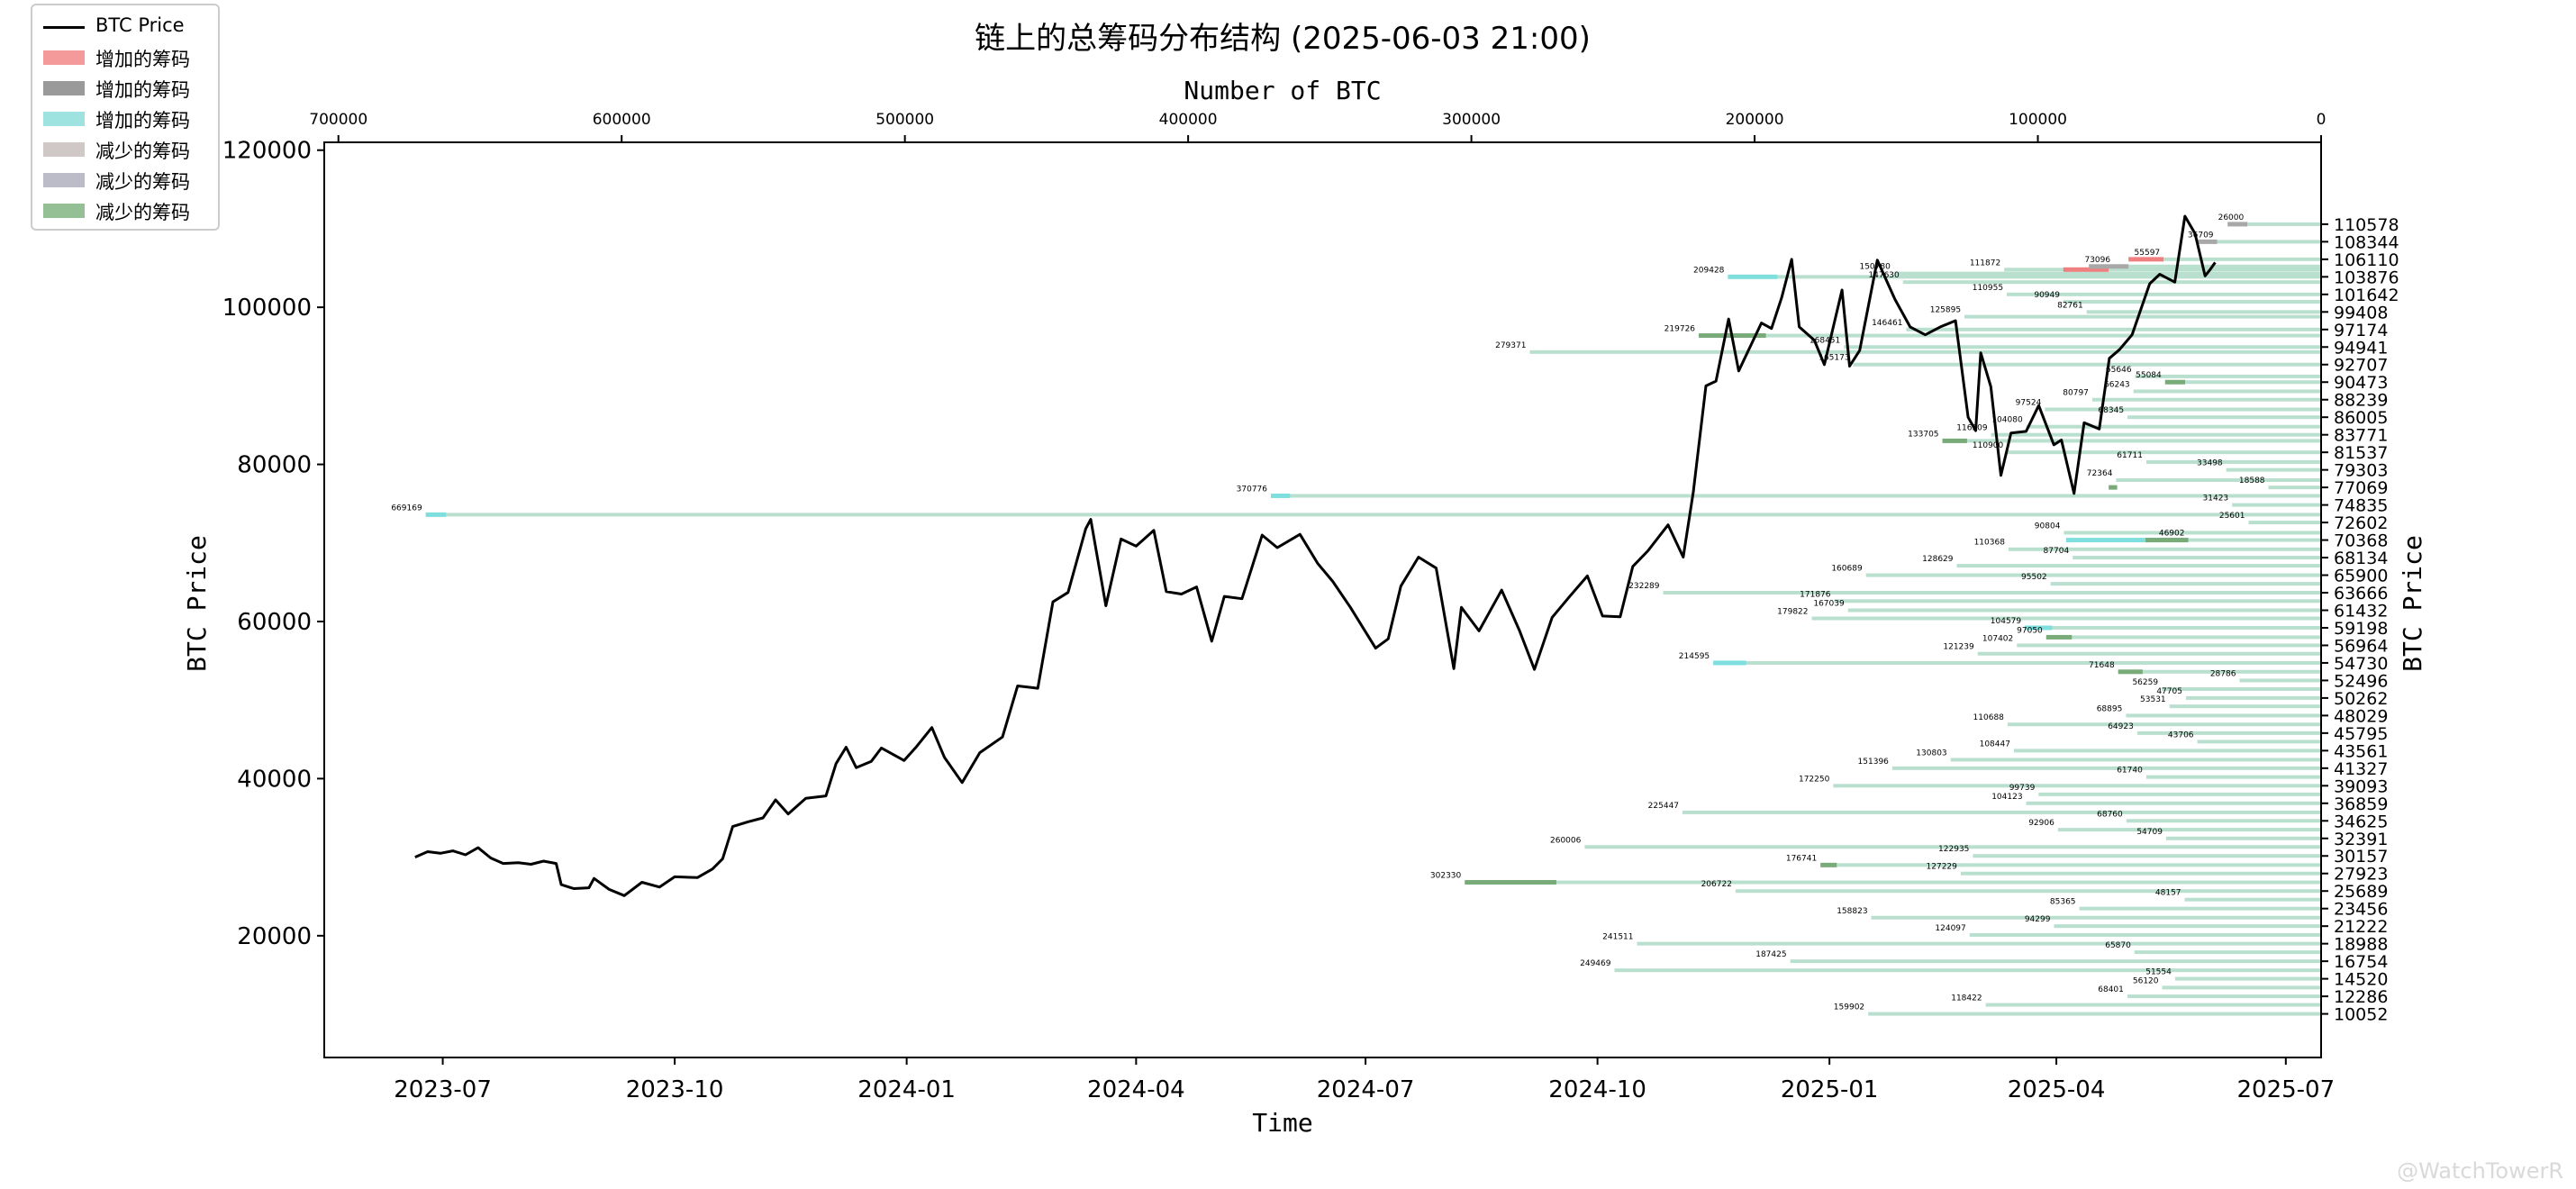  What do you see at coordinates (2366, 277) in the screenshot?
I see `right-y-tick-label: 103876` at bounding box center [2366, 277].